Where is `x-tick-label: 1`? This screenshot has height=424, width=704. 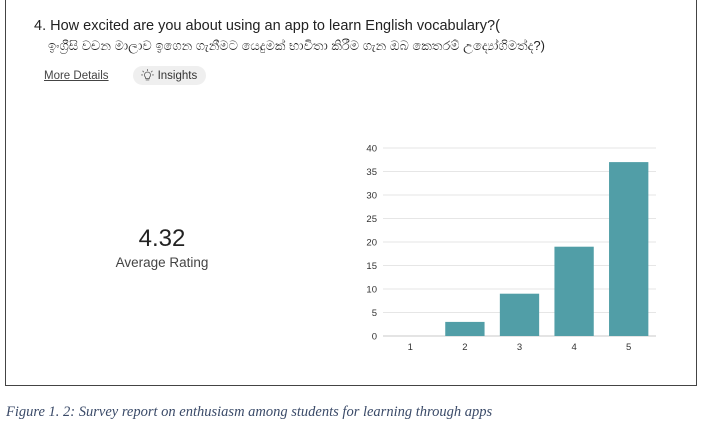
x-tick-label: 1 is located at coordinates (410, 347).